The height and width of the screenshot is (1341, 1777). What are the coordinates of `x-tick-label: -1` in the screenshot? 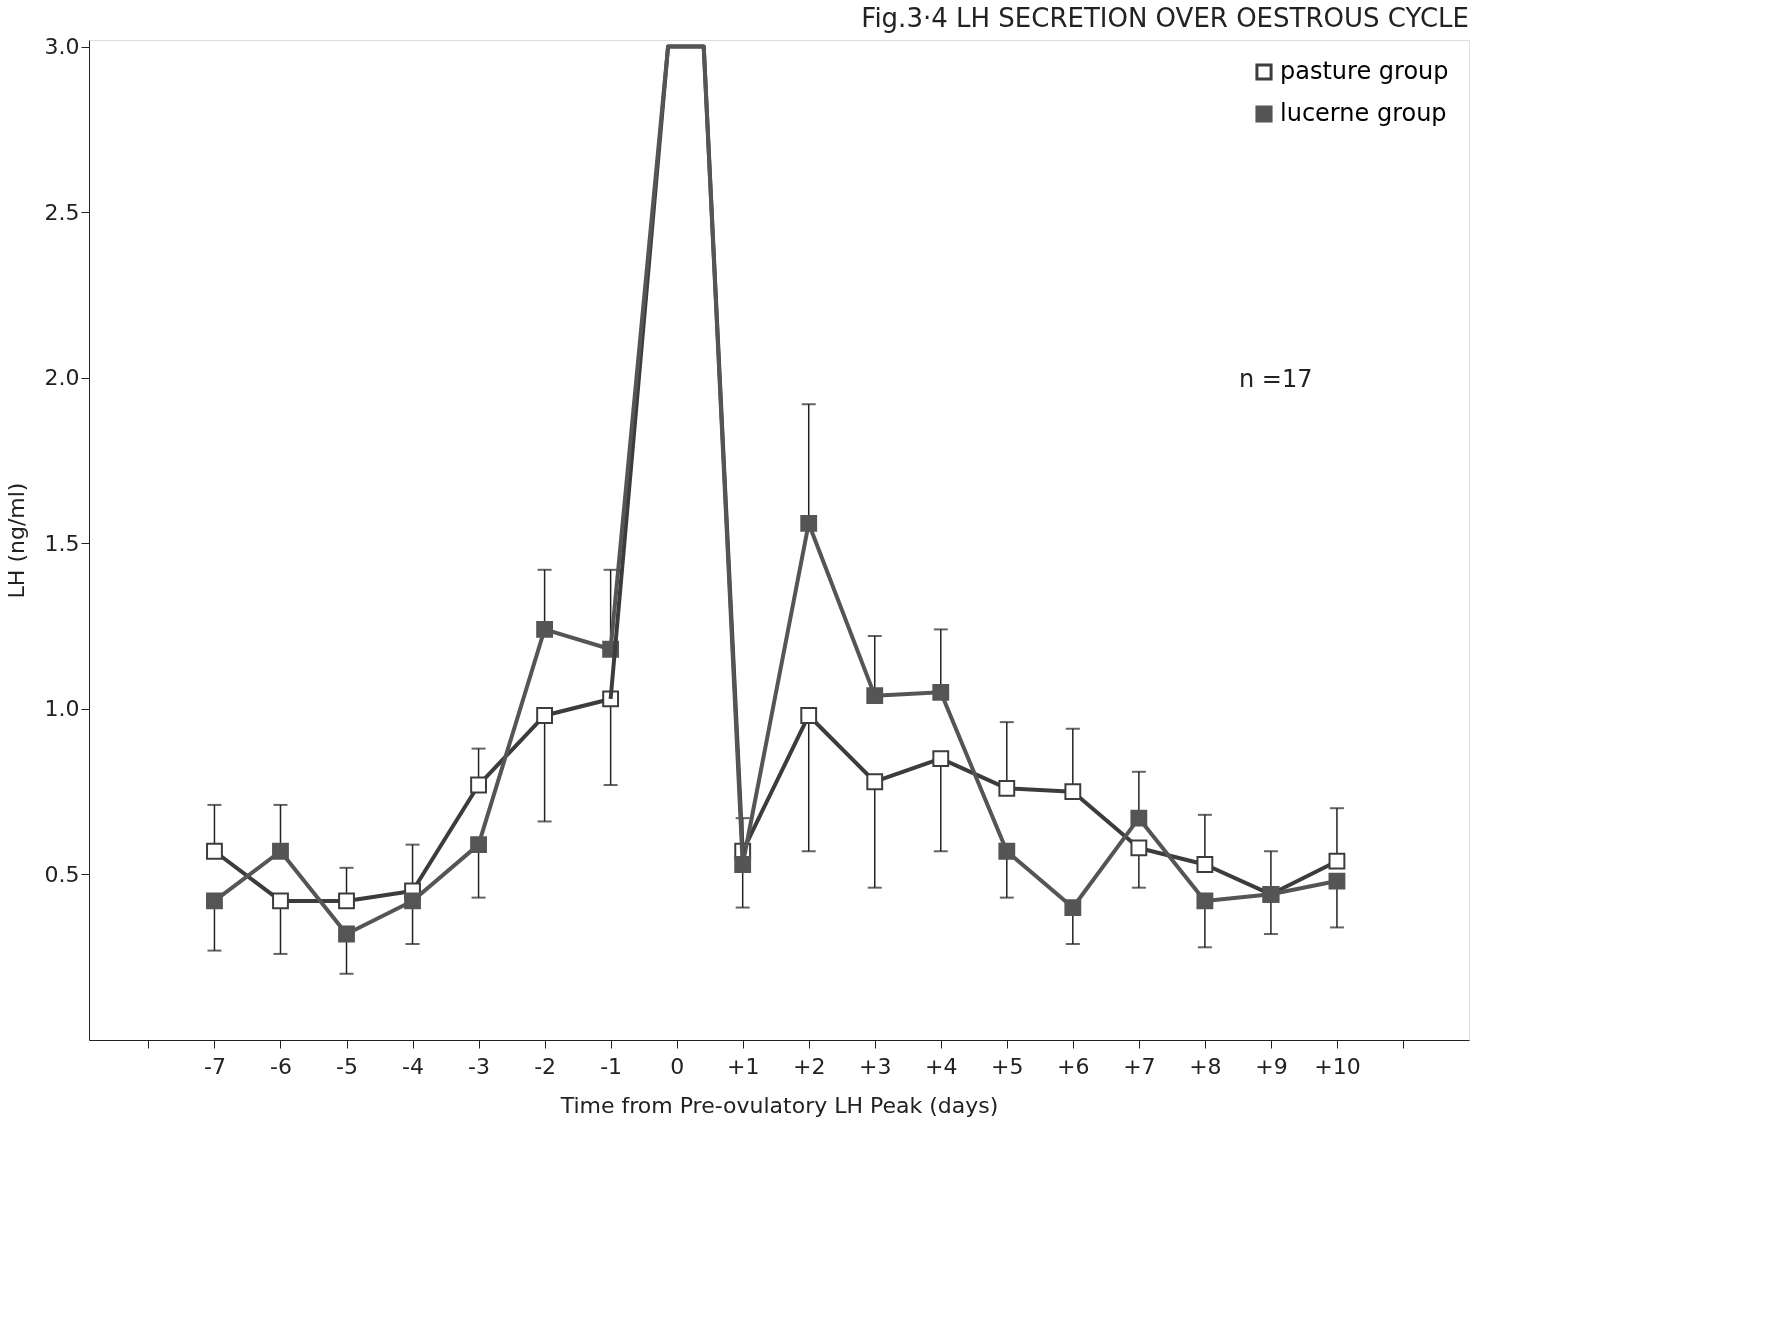 It's located at (611, 1066).